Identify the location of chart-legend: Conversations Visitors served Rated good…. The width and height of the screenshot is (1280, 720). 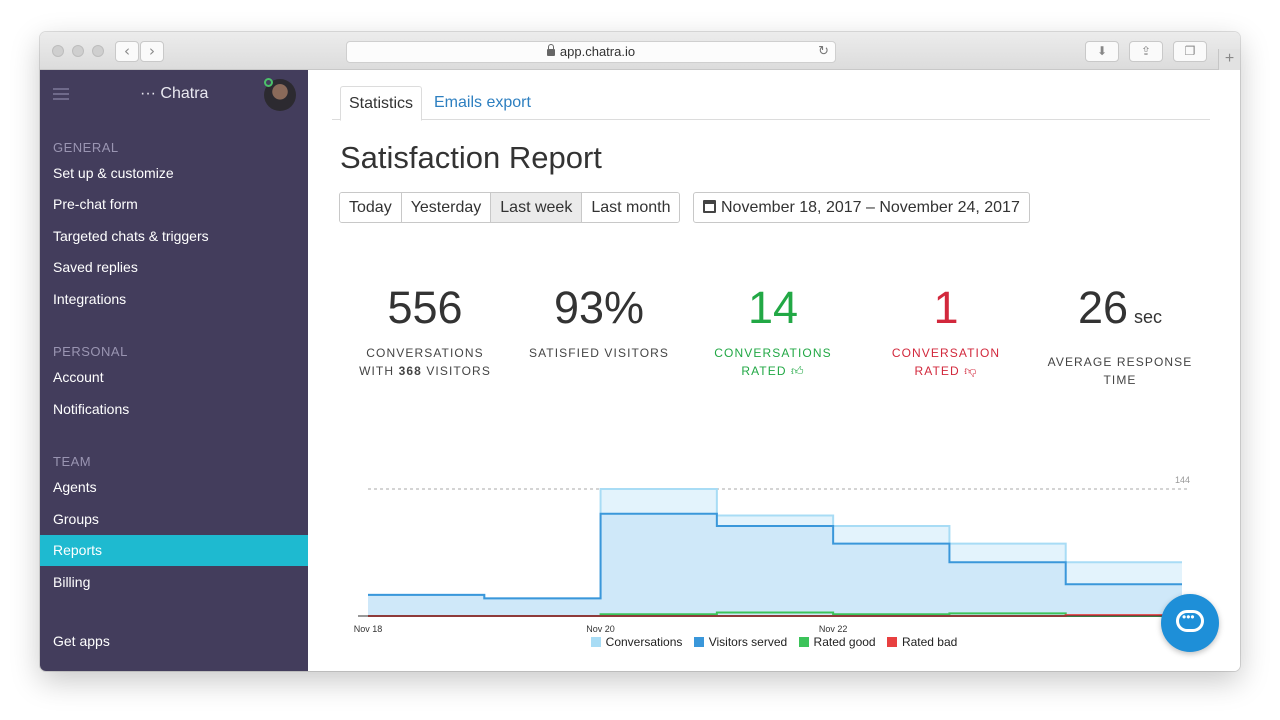
(774, 642).